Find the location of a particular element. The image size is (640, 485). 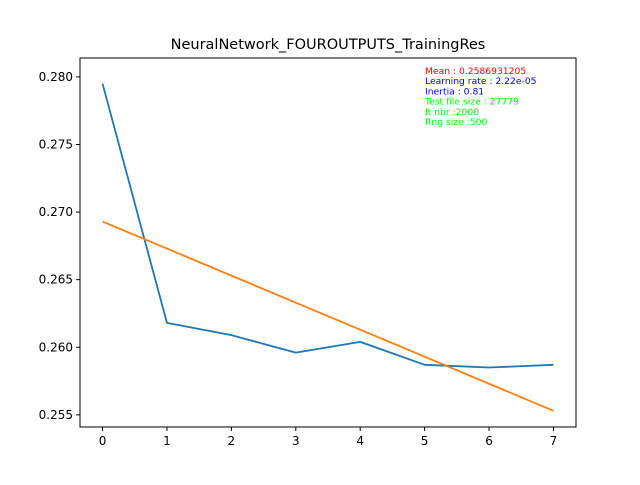

annotation-line: Mean : 0.2586931205 is located at coordinates (475, 71).